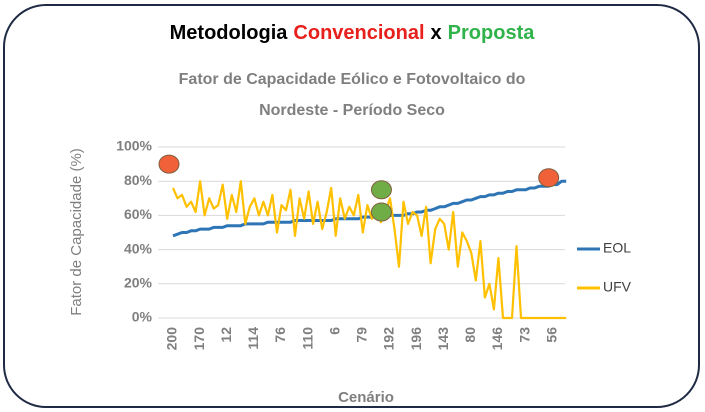 Image resolution: width=705 pixels, height=412 pixels. I want to click on x-tick-label: 76, so click(280, 335).